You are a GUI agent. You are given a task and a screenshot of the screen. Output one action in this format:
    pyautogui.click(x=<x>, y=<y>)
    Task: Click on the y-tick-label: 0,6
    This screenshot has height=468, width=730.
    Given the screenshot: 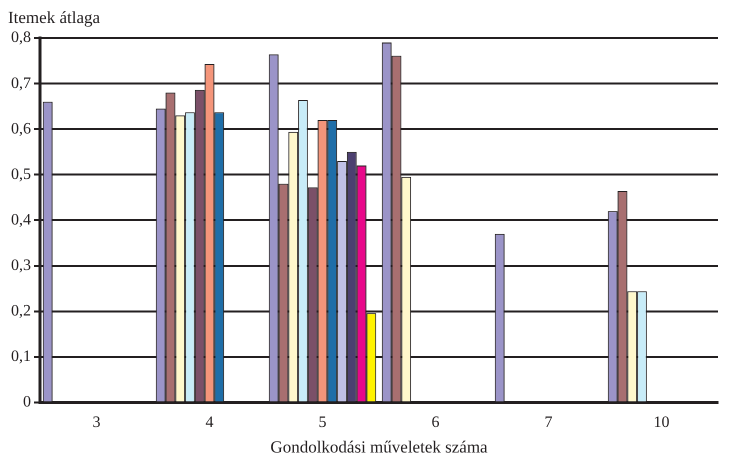 What is the action you would take?
    pyautogui.click(x=21, y=129)
    